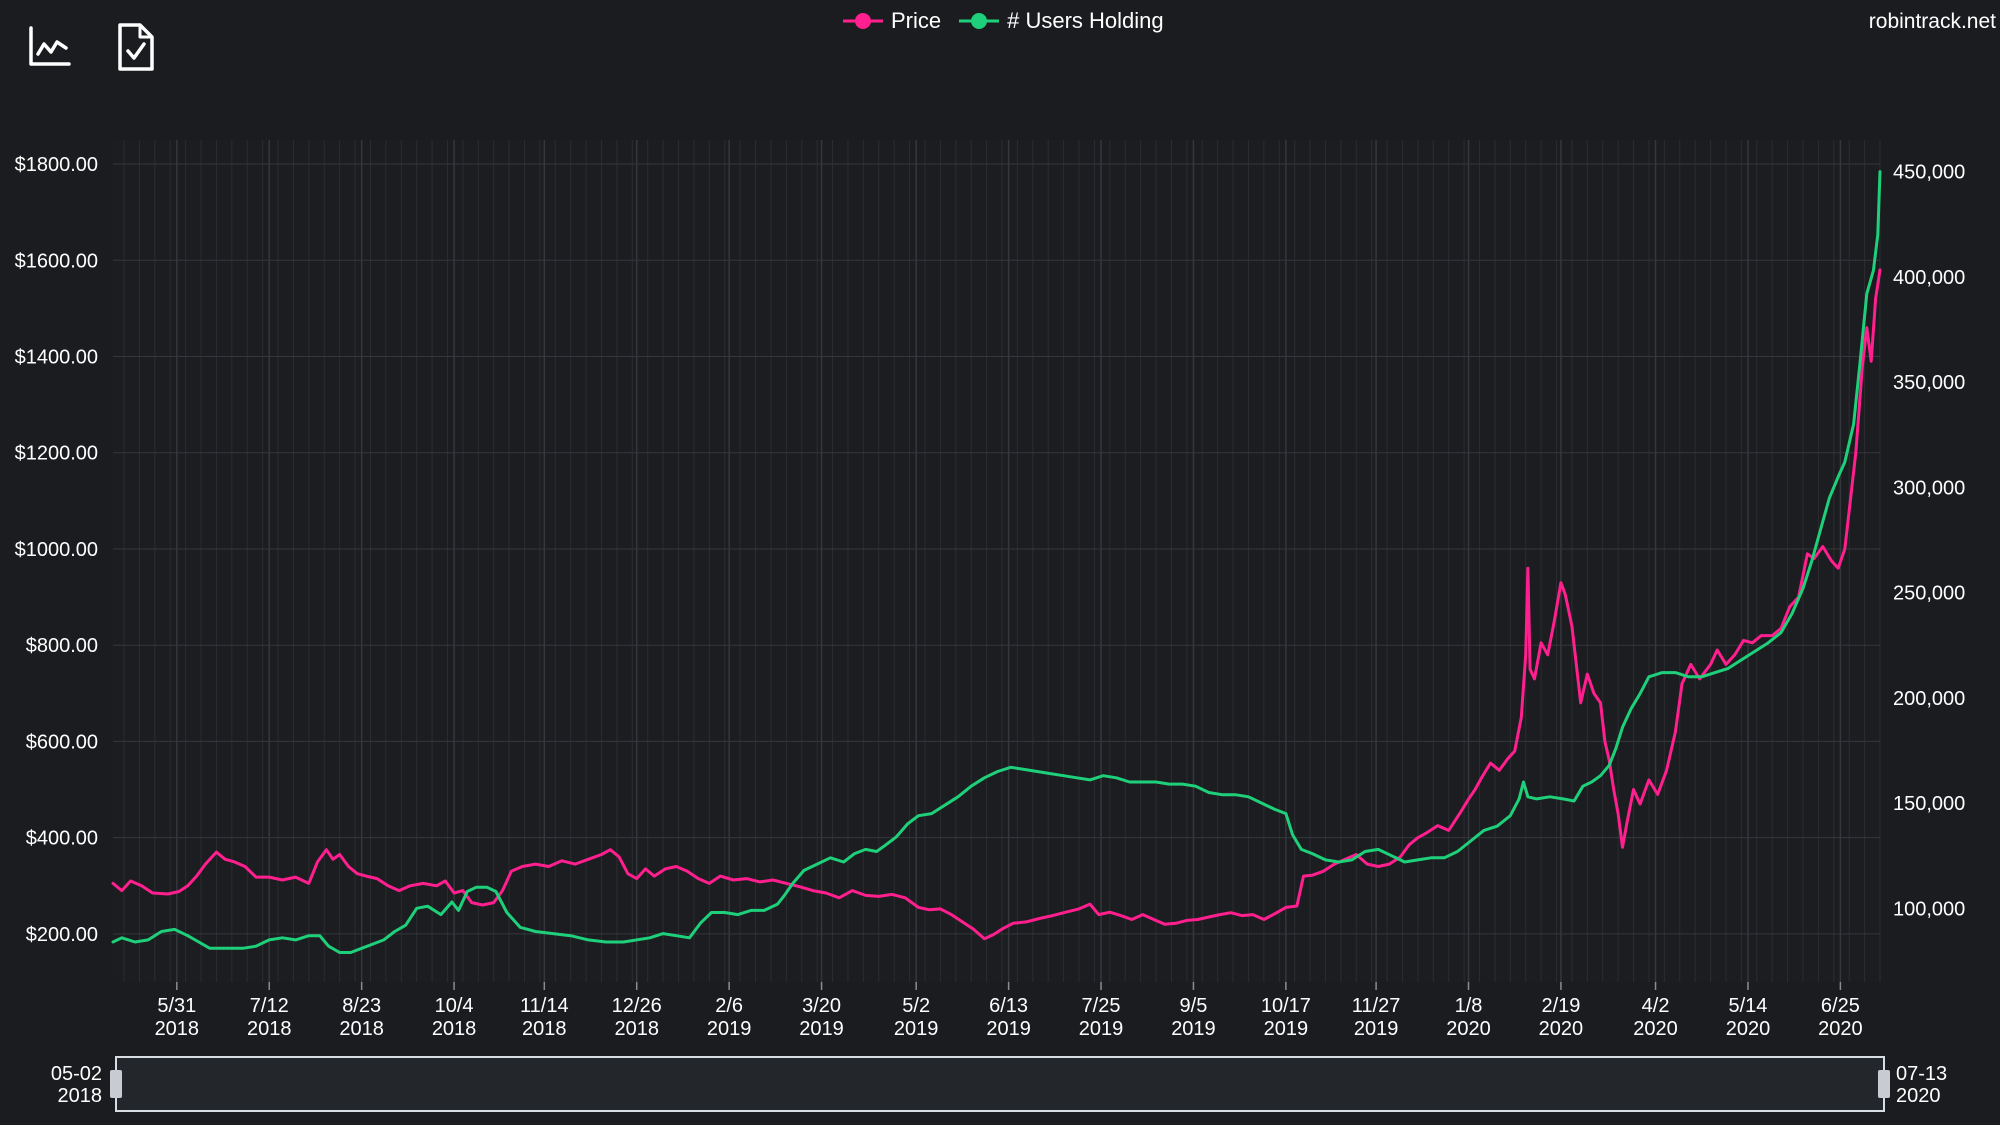 This screenshot has height=1125, width=2000. I want to click on price-legend-marker, so click(863, 21).